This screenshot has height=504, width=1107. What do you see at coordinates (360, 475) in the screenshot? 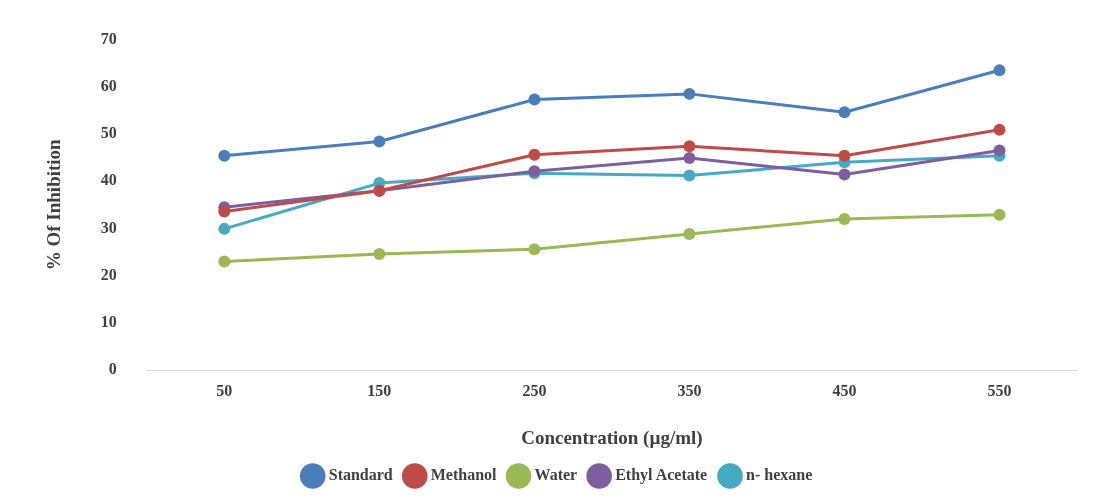
I see `legend-label: Standard` at bounding box center [360, 475].